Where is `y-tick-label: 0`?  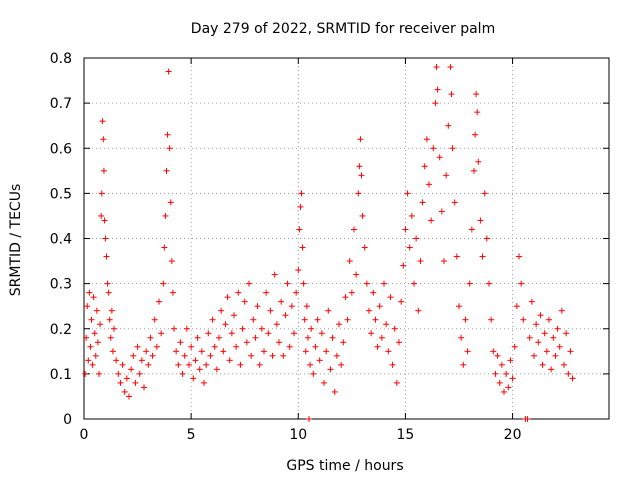
y-tick-label: 0 is located at coordinates (67, 420).